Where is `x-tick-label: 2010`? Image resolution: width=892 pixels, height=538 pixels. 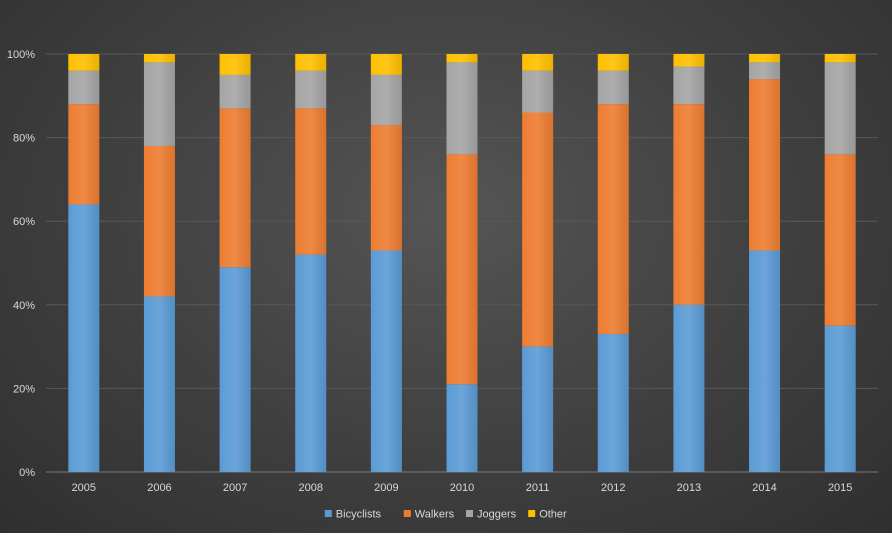
x-tick-label: 2010 is located at coordinates (462, 488).